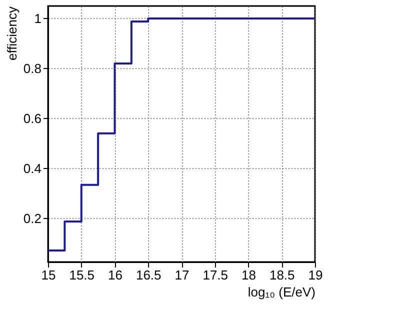 Image resolution: width=399 pixels, height=326 pixels. What do you see at coordinates (82, 275) in the screenshot?
I see `x-tick-label: 15.5` at bounding box center [82, 275].